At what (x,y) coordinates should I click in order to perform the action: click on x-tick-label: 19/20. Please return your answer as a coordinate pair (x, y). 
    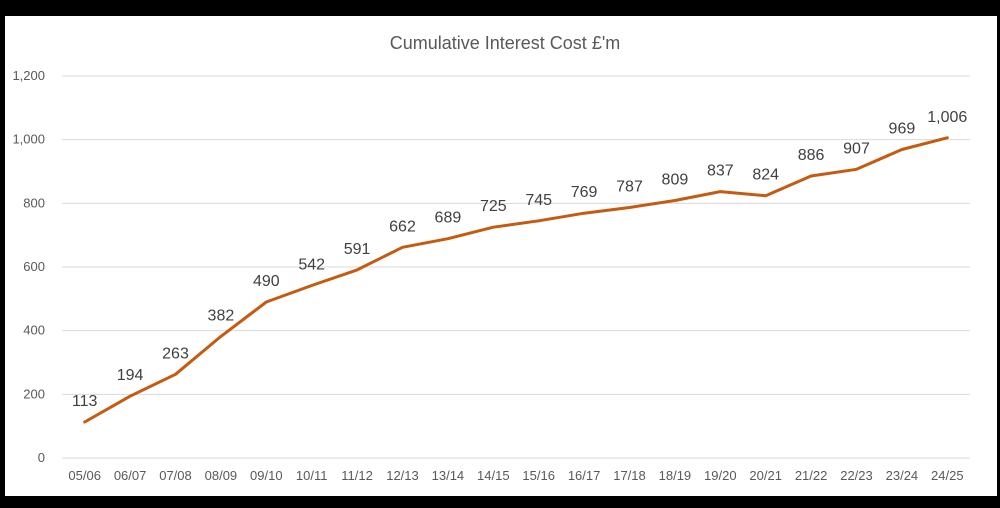
    Looking at the image, I should click on (720, 475).